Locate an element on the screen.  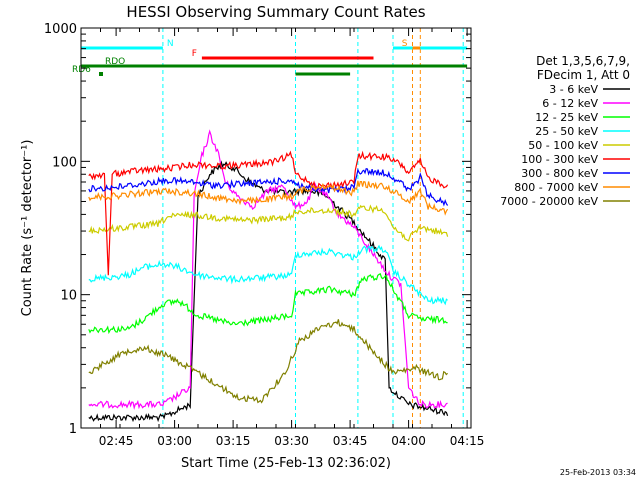
flag-label-f: F is located at coordinates (194, 54).